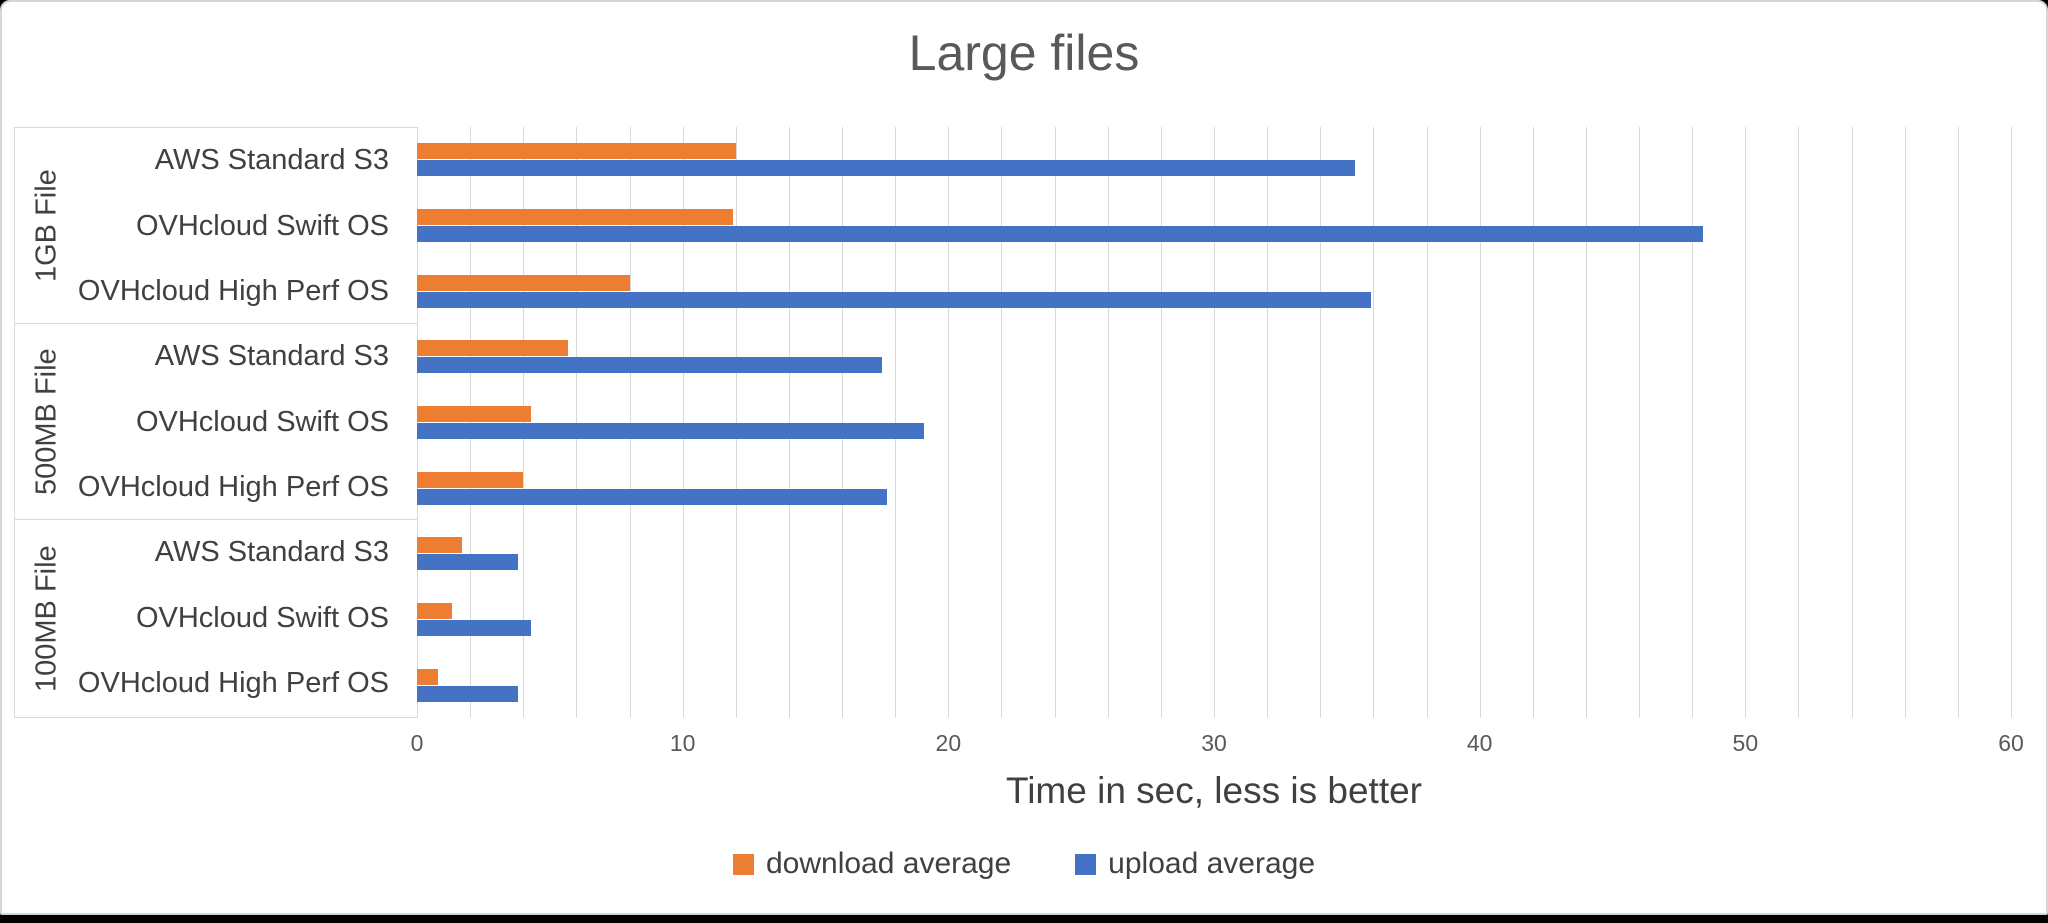 The height and width of the screenshot is (923, 2048). I want to click on legend-entry-upload: upload average, so click(1195, 864).